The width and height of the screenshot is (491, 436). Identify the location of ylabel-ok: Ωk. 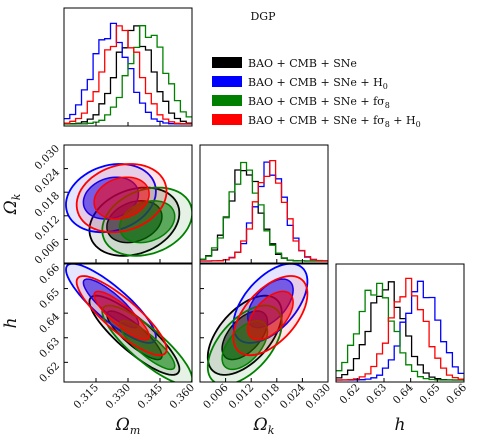
(12, 204).